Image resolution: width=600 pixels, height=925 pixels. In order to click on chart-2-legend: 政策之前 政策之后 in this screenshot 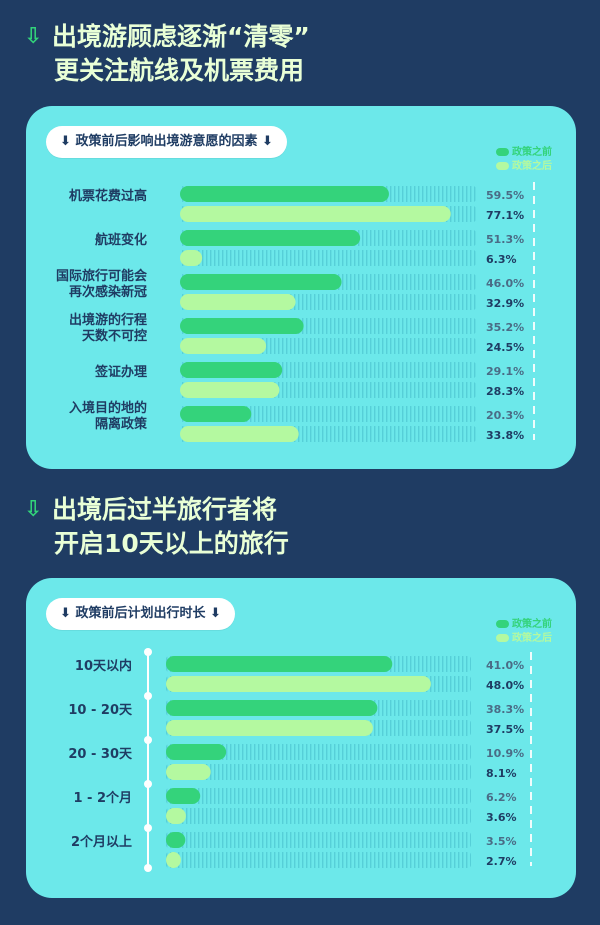, I will do `click(524, 632)`.